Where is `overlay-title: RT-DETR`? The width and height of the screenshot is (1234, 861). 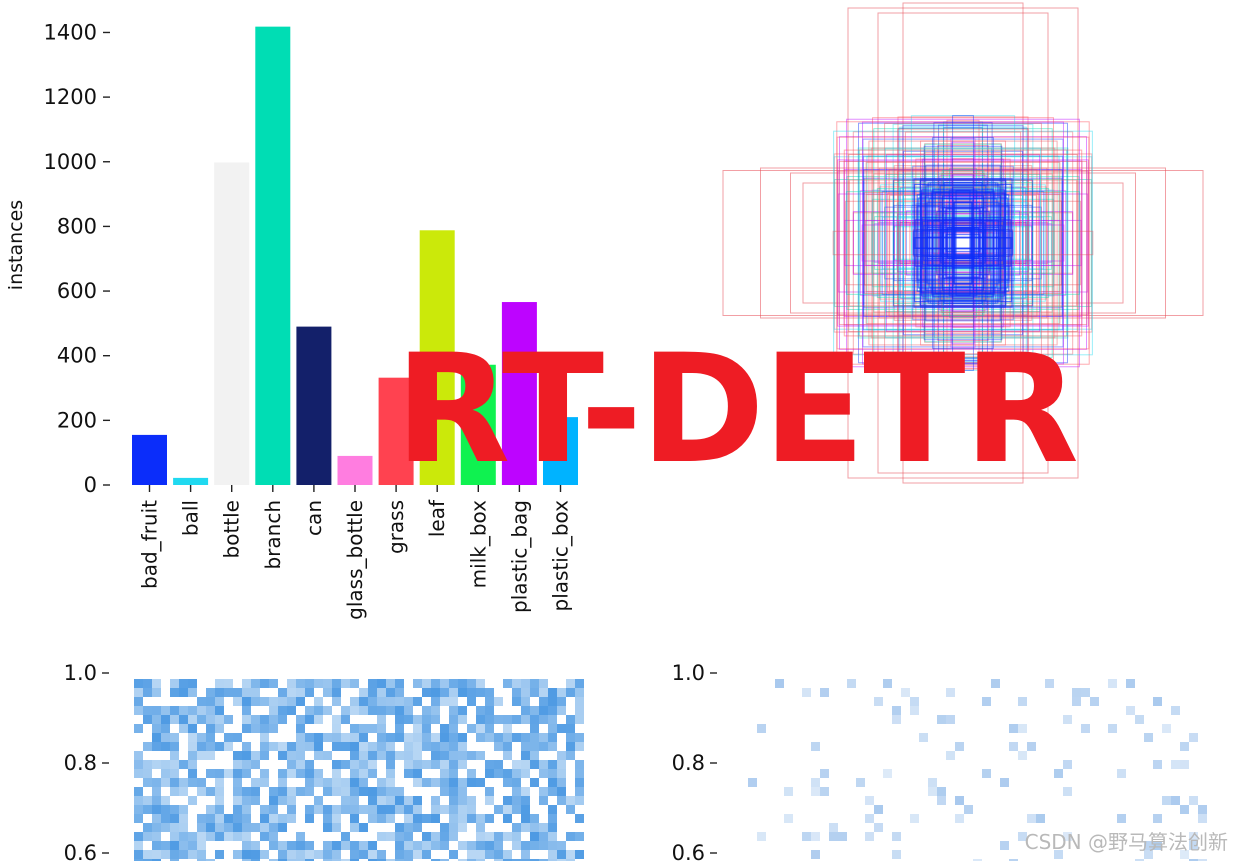
overlay-title: RT-DETR is located at coordinates (737, 410).